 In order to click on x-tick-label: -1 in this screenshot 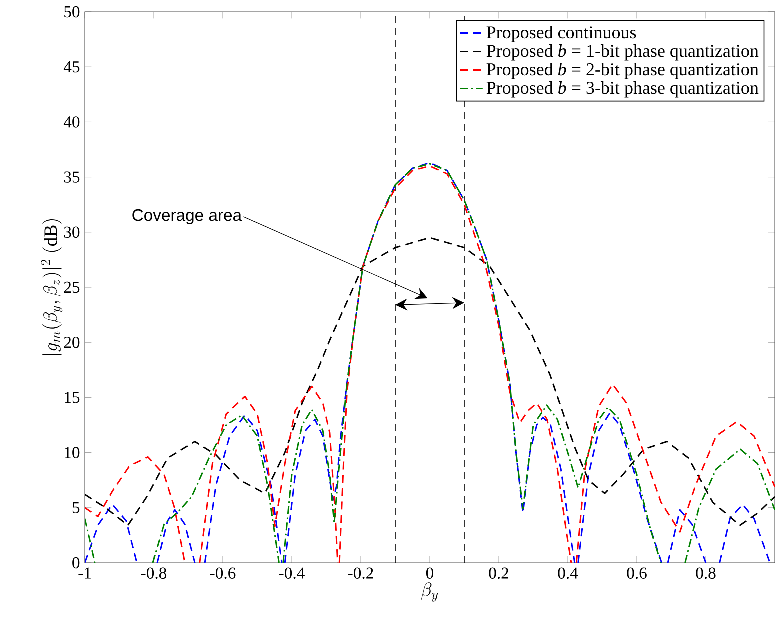, I will do `click(84, 573)`.